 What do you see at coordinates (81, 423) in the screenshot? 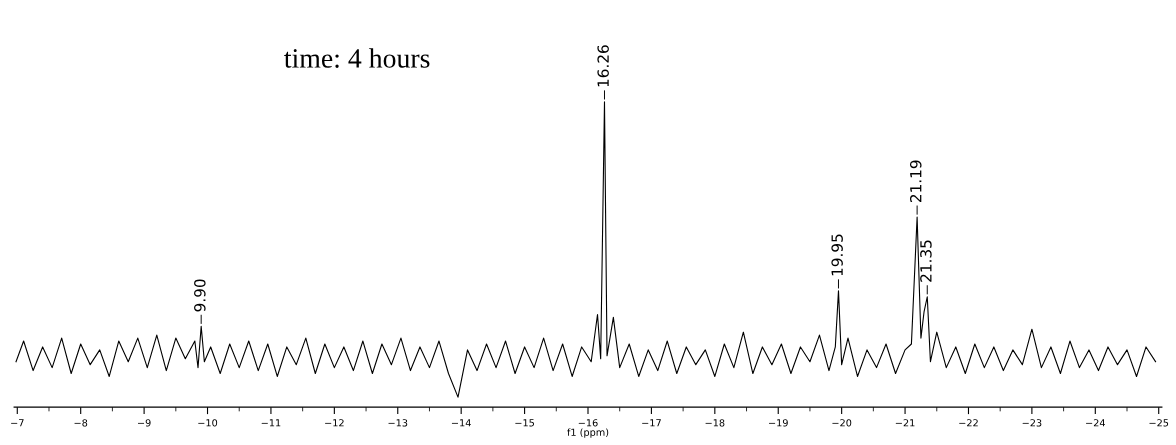
I see `x-tick-label: −8` at bounding box center [81, 423].